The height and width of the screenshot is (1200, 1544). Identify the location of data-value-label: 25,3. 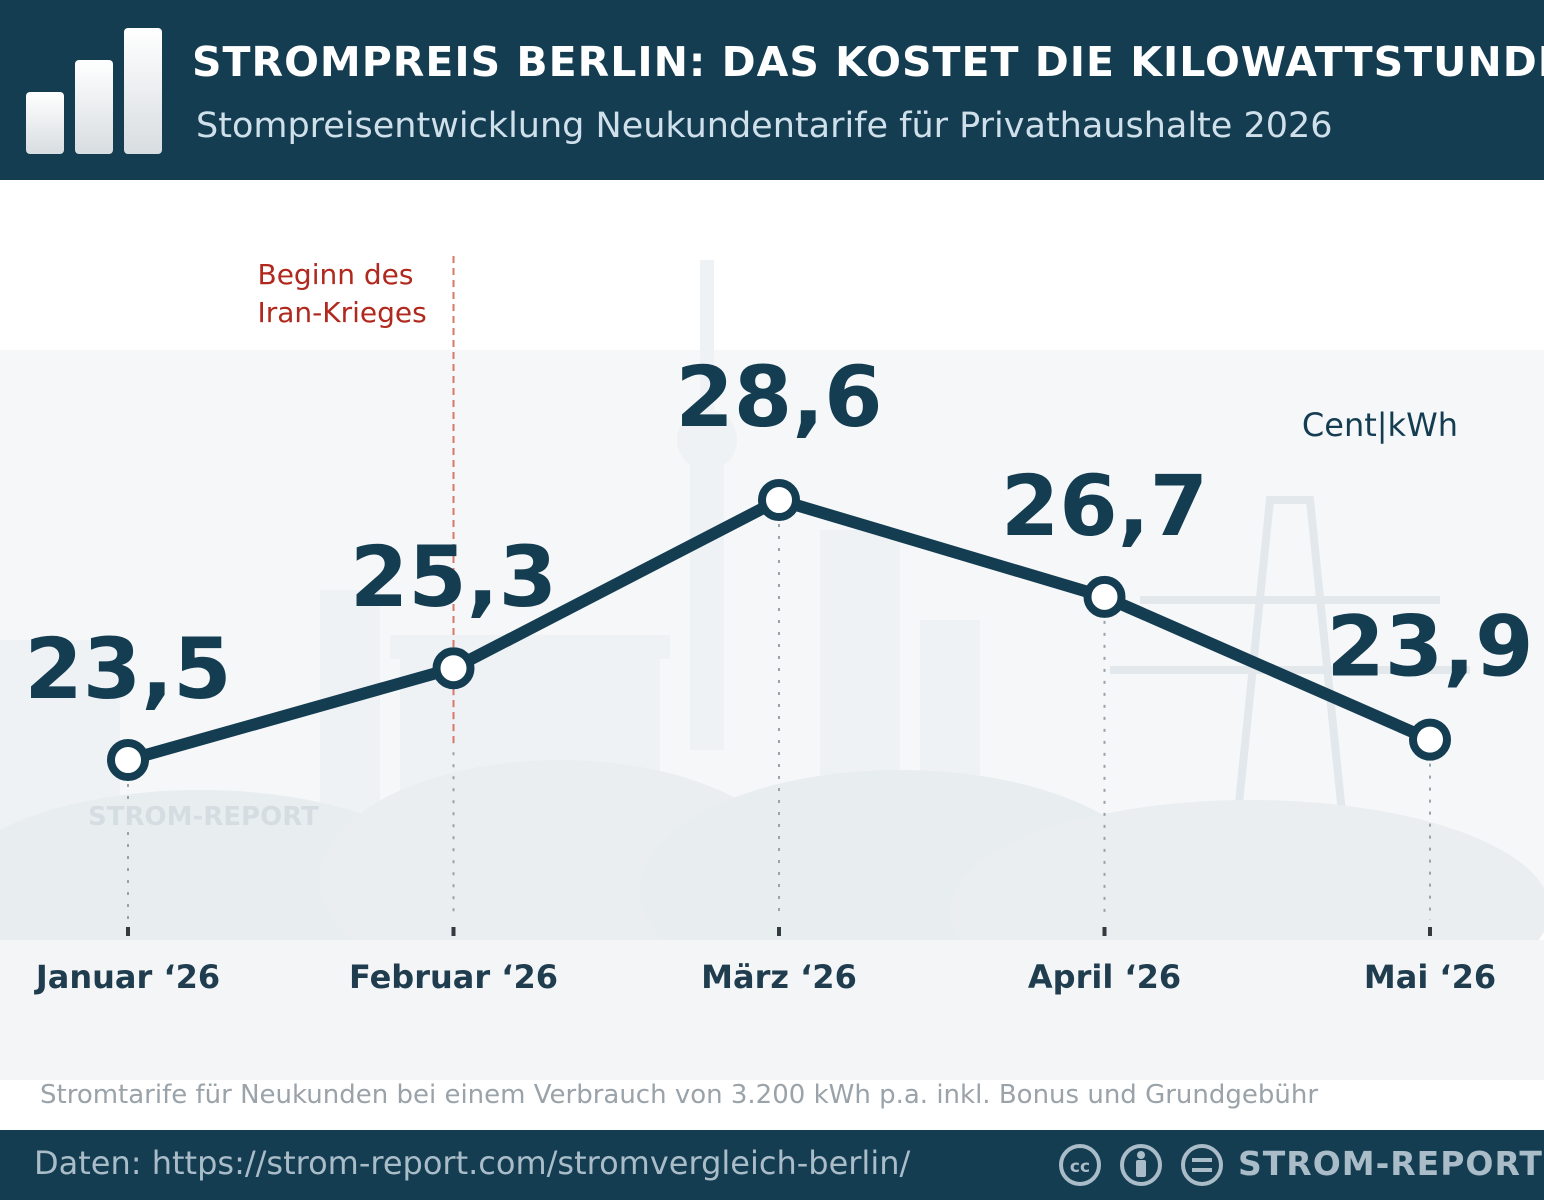
(453, 577).